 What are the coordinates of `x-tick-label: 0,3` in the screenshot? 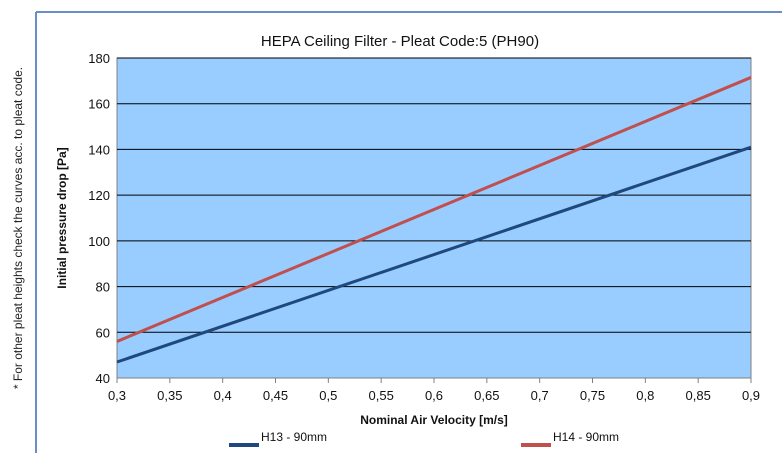 It's located at (117, 395).